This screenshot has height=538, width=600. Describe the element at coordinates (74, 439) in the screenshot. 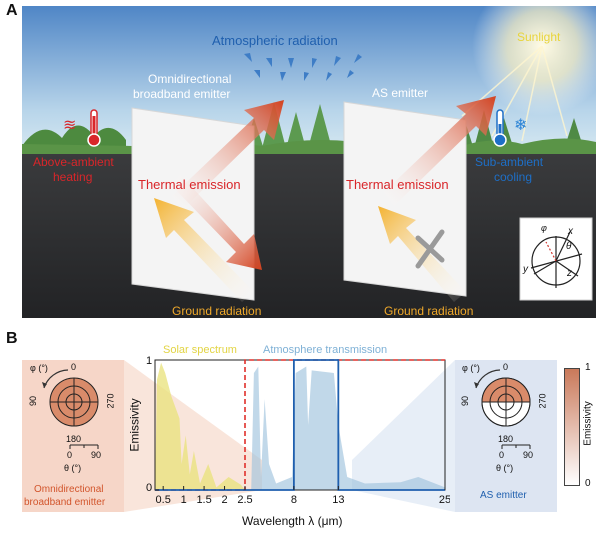

I see `left-angle-bottom: 180` at that location.